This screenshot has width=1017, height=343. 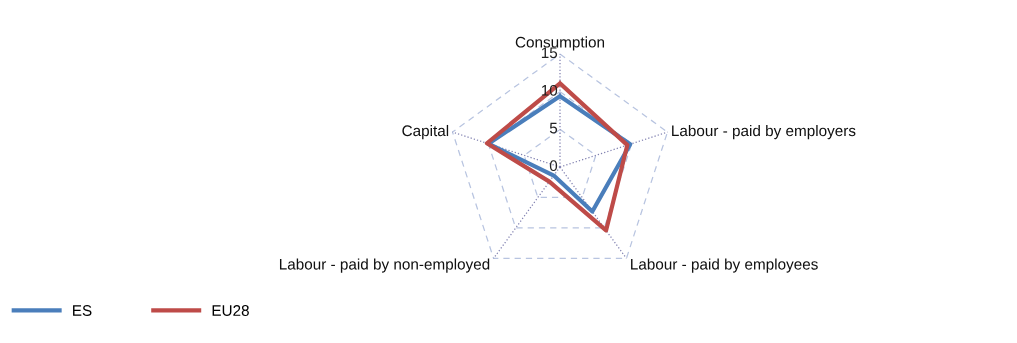 What do you see at coordinates (553, 166) in the screenshot?
I see `y-tick-label: 0` at bounding box center [553, 166].